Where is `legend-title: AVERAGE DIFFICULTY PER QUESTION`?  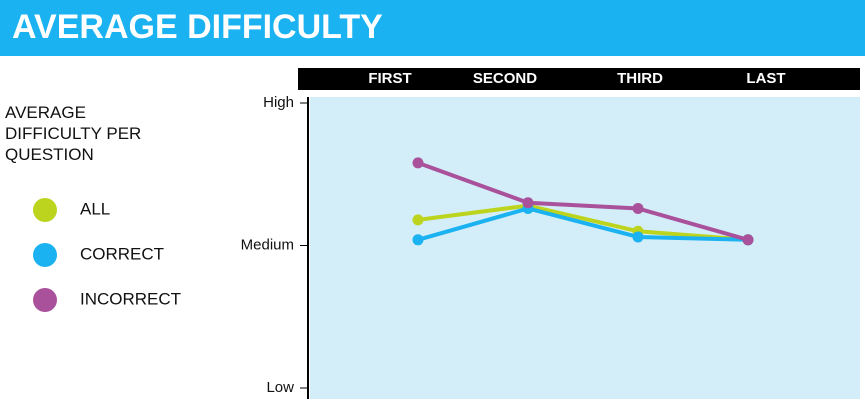
legend-title: AVERAGE DIFFICULTY PER QUESTION is located at coordinates (73, 133).